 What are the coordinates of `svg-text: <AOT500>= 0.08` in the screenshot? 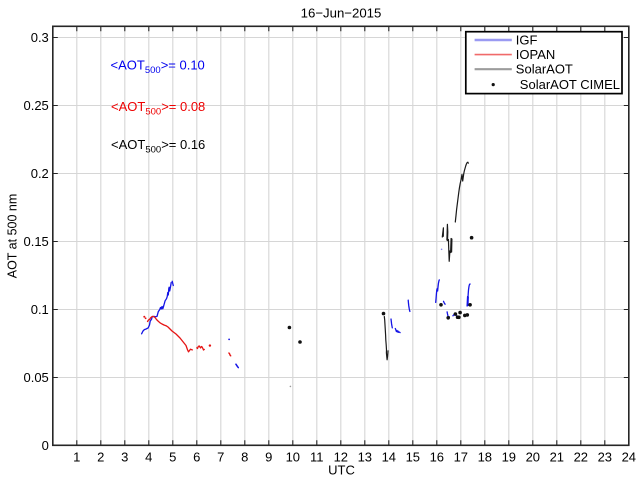 It's located at (158, 108).